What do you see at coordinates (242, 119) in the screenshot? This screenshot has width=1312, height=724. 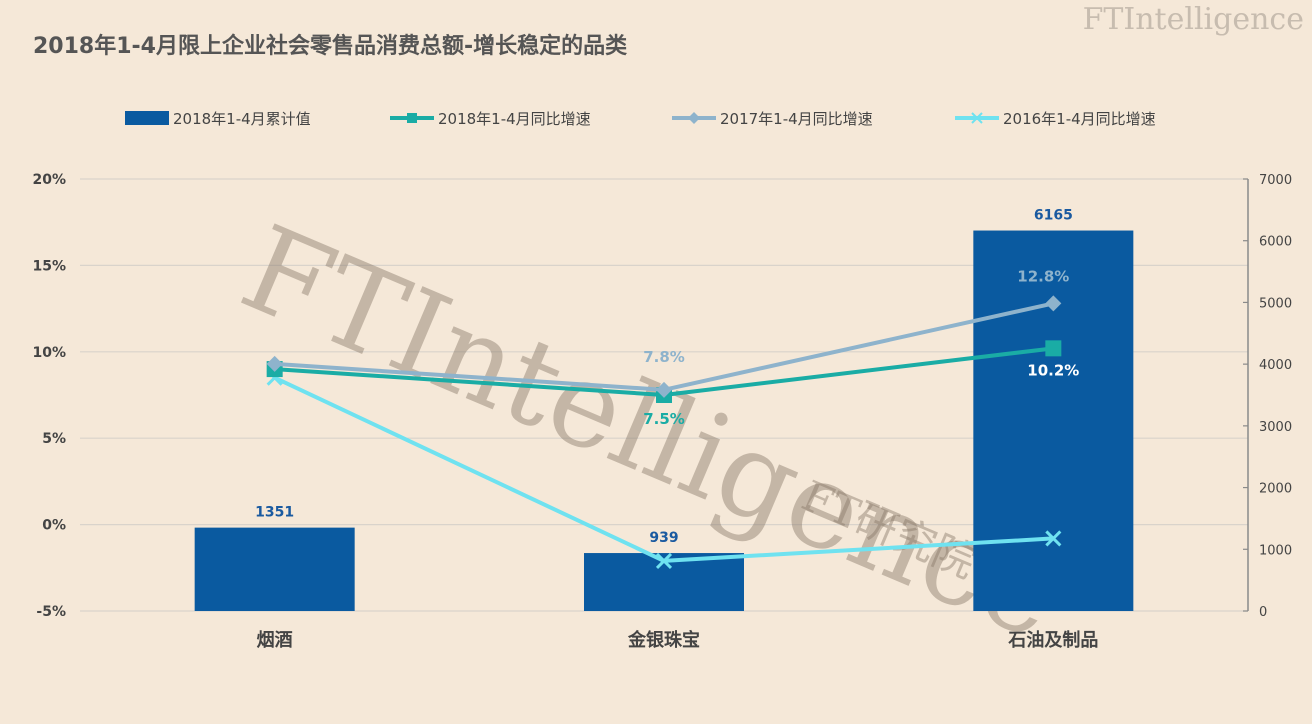 I see `legend-label: 2018年1-4月累计值` at bounding box center [242, 119].